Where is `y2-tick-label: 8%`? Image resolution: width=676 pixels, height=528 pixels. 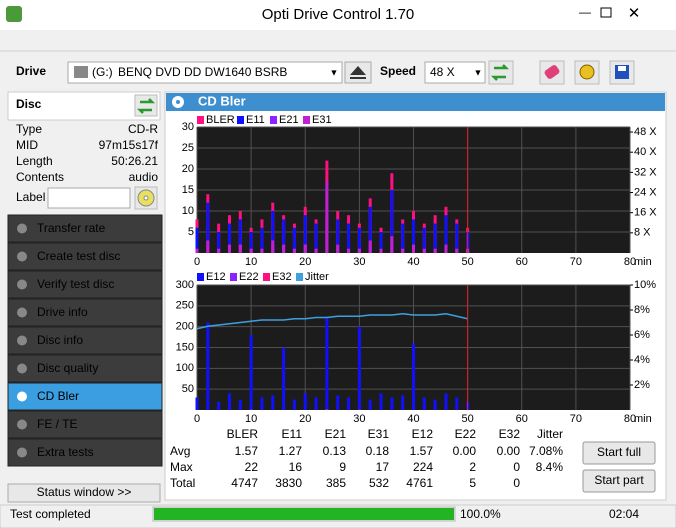 y2-tick-label: 8% is located at coordinates (642, 310).